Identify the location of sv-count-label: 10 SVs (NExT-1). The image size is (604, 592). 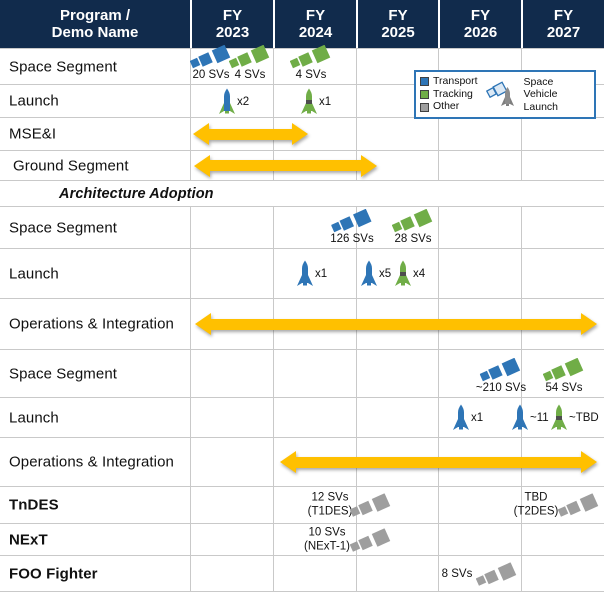
(327, 539).